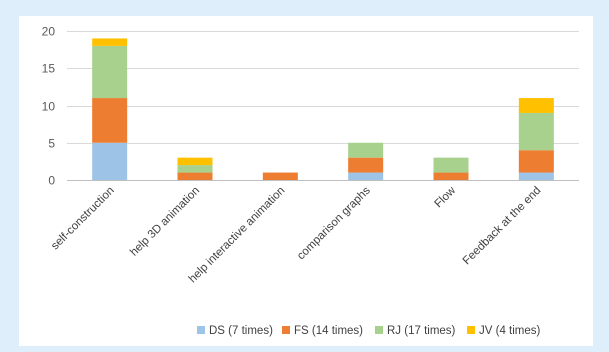  I want to click on category-label: Flow, so click(445, 197).